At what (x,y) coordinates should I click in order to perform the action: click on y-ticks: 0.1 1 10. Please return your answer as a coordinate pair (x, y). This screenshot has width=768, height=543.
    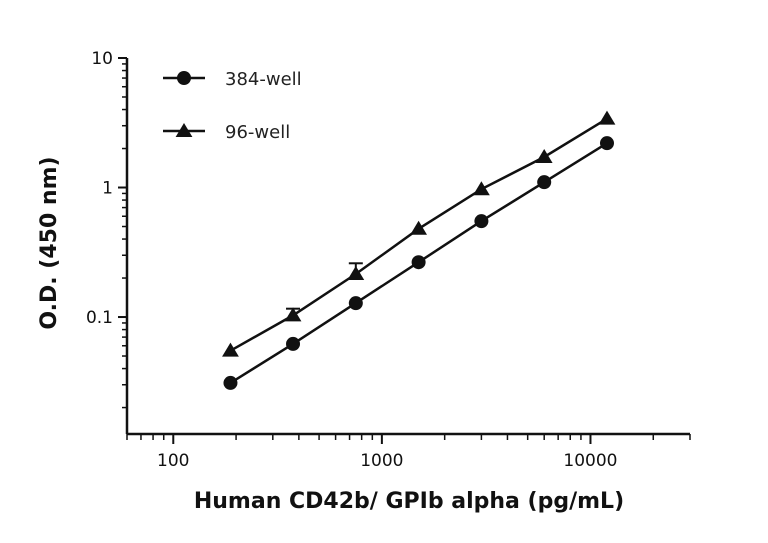
    Looking at the image, I should click on (106, 229).